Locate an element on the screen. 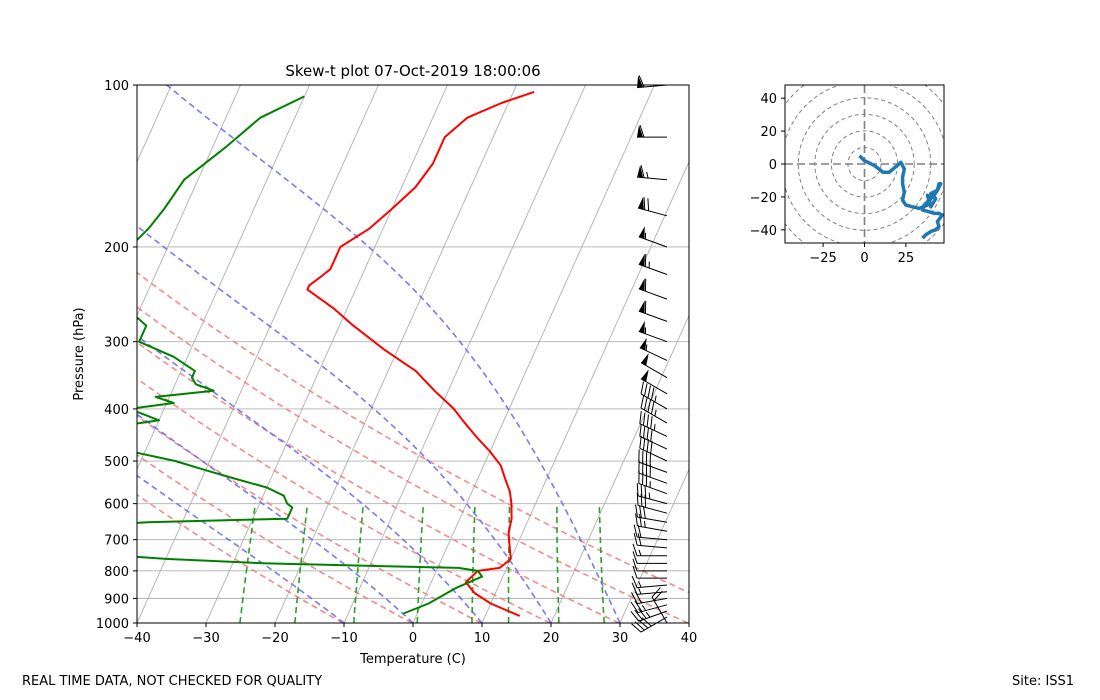 The image size is (1100, 700). x-tick-label: 20 is located at coordinates (551, 638).